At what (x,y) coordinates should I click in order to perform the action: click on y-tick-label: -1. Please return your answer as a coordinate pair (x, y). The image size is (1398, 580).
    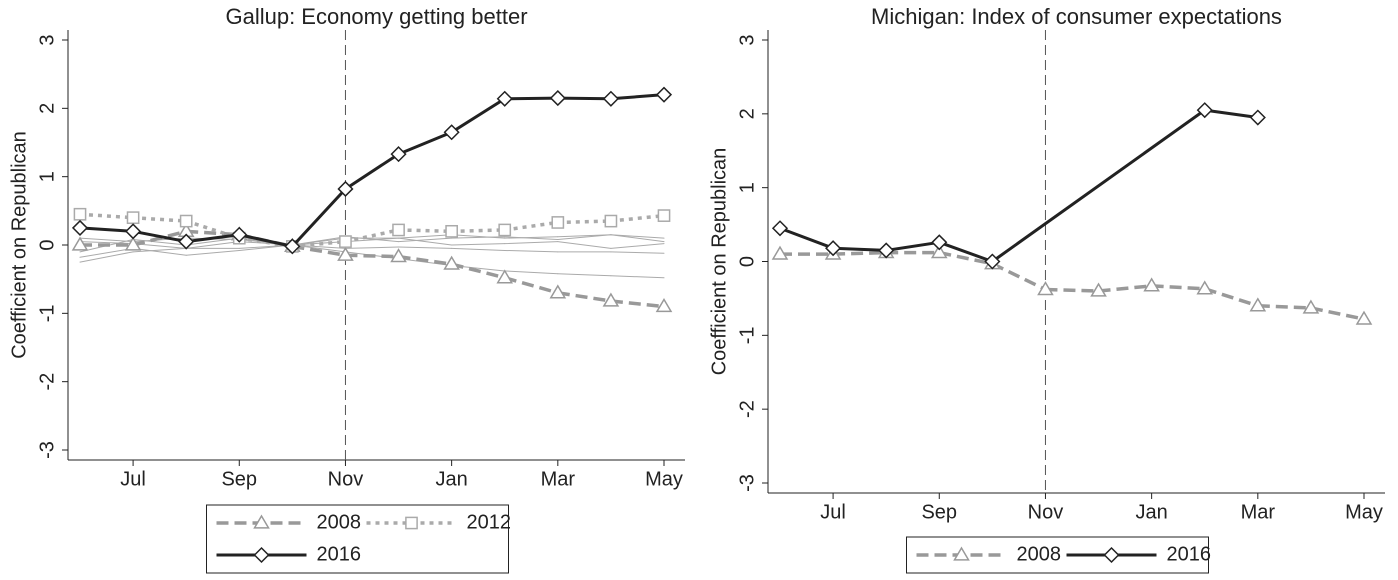
    Looking at the image, I should click on (747, 335).